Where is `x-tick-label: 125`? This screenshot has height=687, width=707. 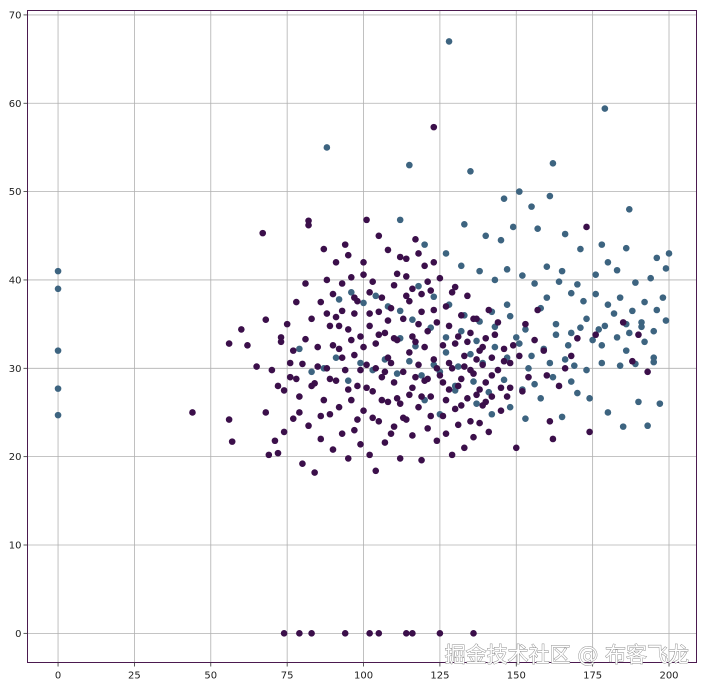 x-tick-label: 125 is located at coordinates (439, 676).